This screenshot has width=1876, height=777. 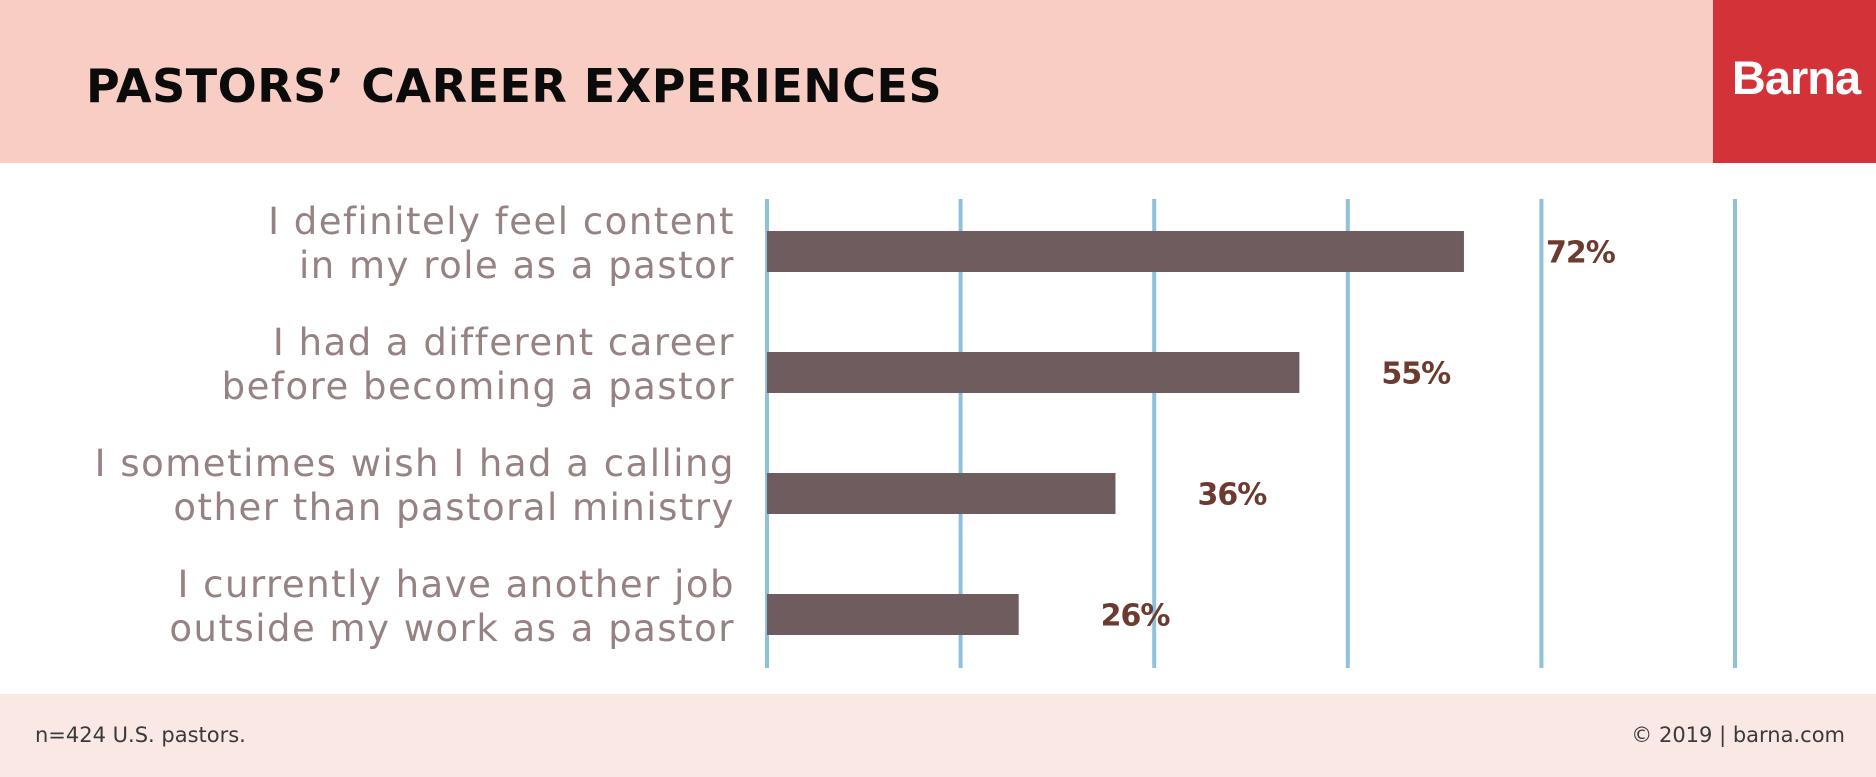 I want to click on category-label: outside my work as a pastor, so click(x=452, y=628).